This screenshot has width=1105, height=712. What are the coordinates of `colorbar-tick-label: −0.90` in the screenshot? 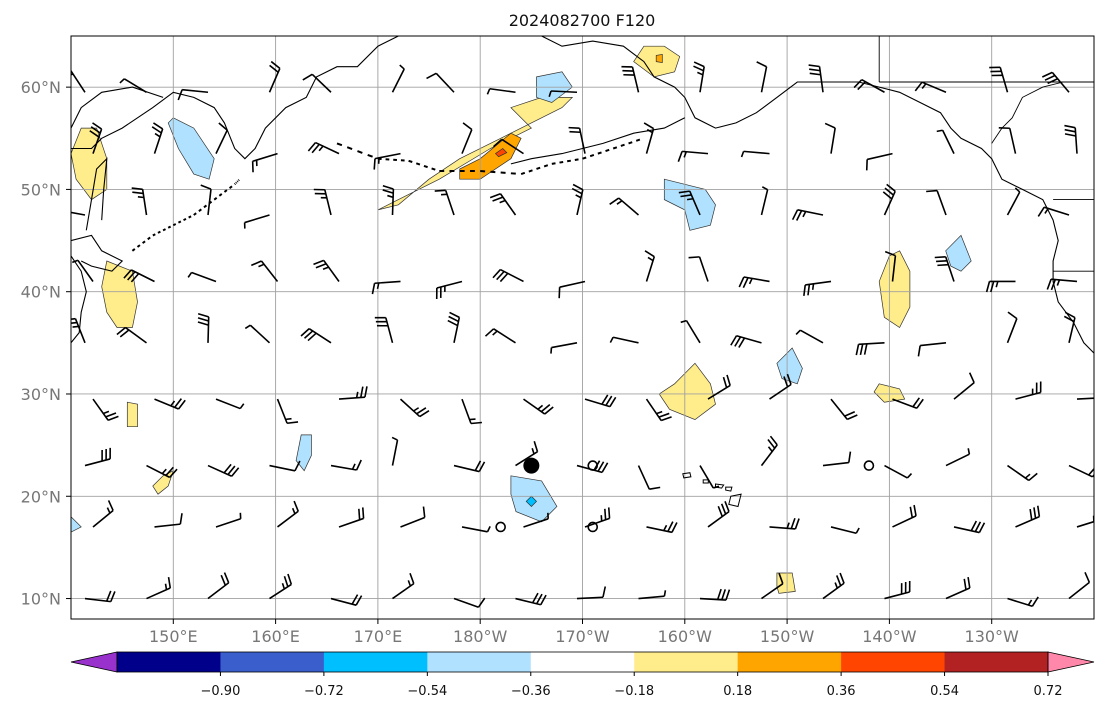 It's located at (221, 691).